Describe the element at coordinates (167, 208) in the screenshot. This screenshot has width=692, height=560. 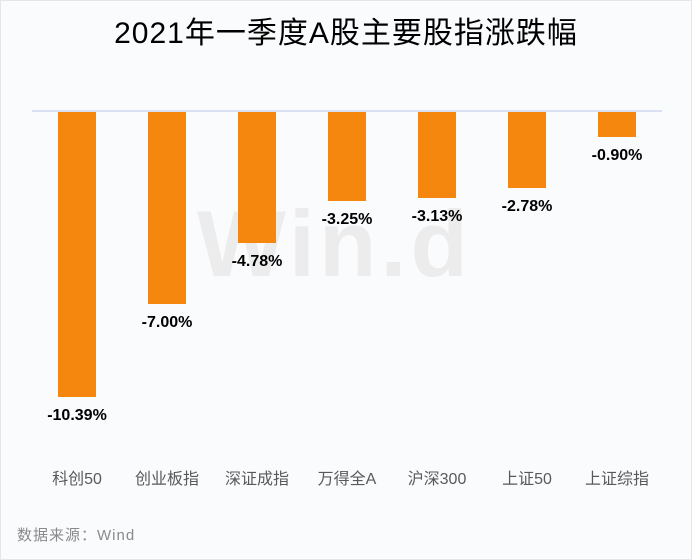
I see `bar-创业板指` at that location.